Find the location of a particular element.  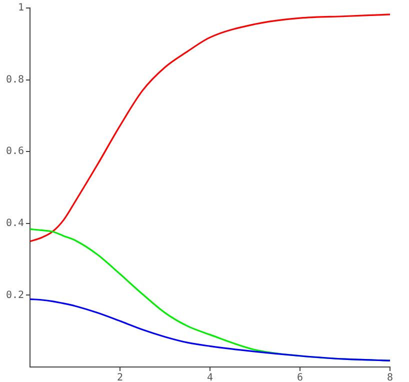

y-tick-label: 1 is located at coordinates (21, 8).